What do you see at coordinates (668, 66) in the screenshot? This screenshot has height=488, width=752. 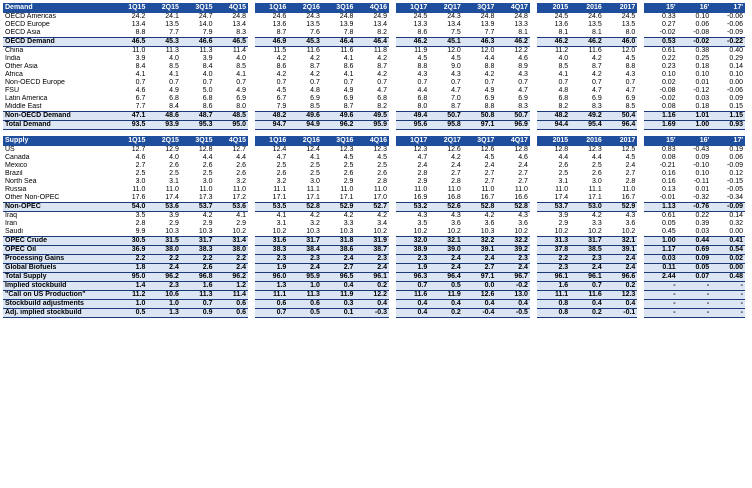 I see `table-cell: 0.23` at bounding box center [668, 66].